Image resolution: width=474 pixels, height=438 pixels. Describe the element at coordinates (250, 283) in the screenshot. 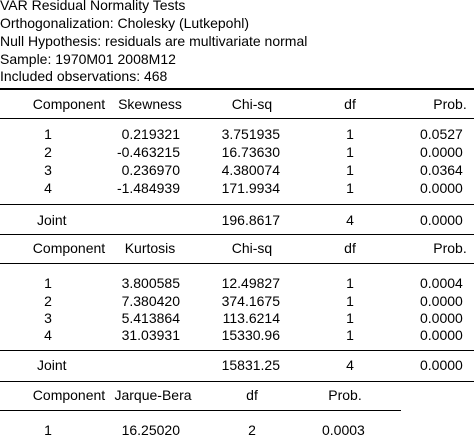

I see `chisq-cell: 12.49827` at that location.